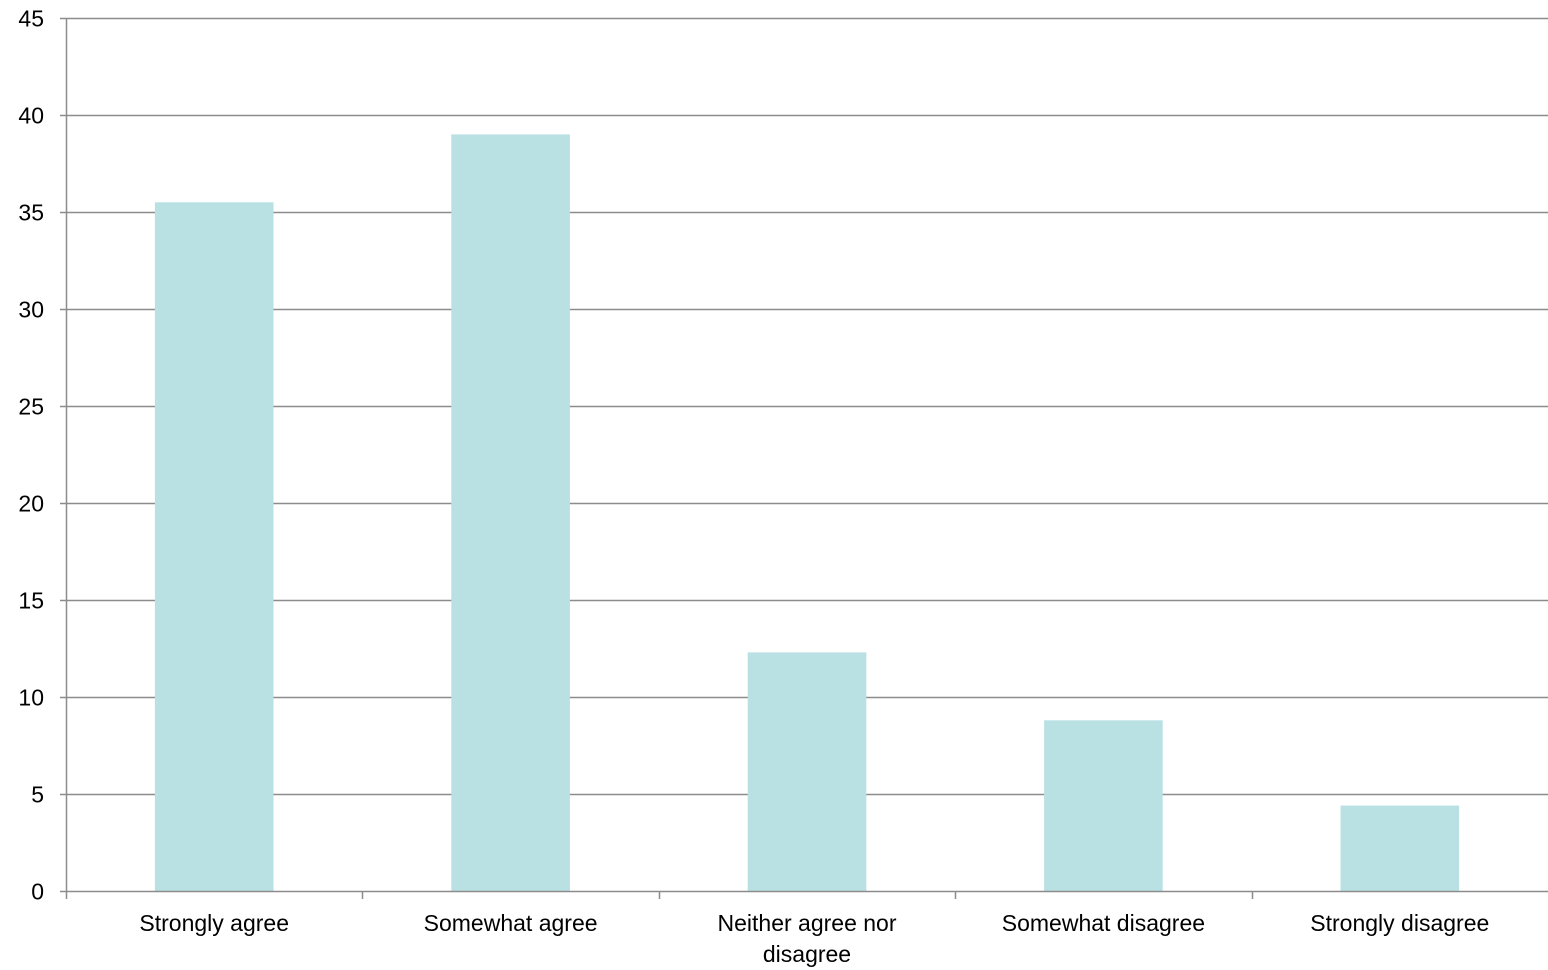 This screenshot has height=970, width=1548. What do you see at coordinates (31, 407) in the screenshot?
I see `y-tick-label: 25` at bounding box center [31, 407].